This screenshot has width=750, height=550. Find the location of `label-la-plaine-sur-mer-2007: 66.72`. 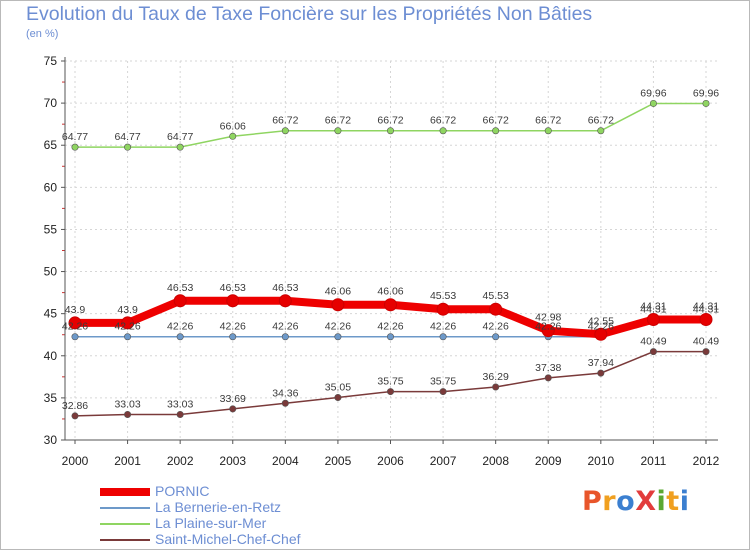

label-la-plaine-sur-mer-2007: 66.72 is located at coordinates (443, 121).